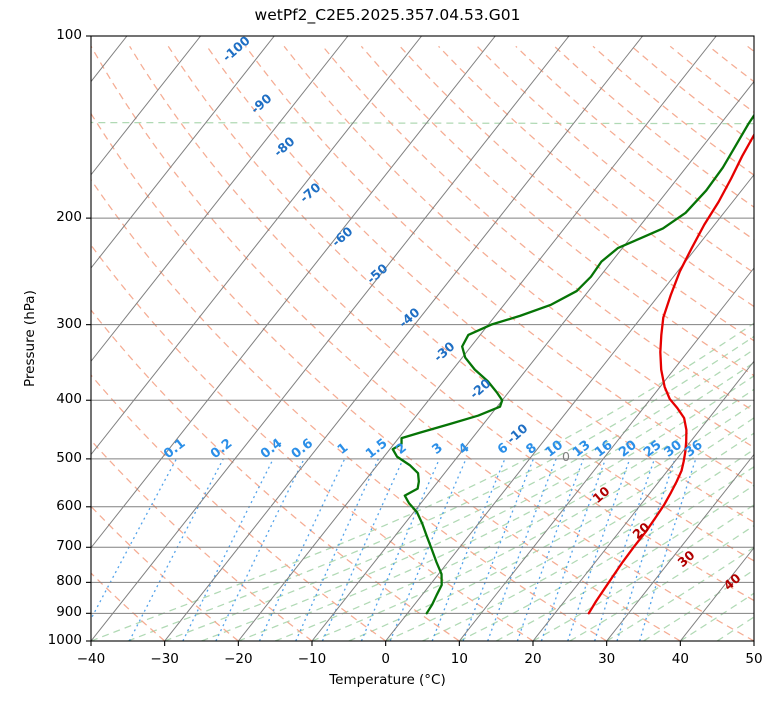  What do you see at coordinates (627, 449) in the screenshot?
I see `mixing-ratio-label: 20` at bounding box center [627, 449].